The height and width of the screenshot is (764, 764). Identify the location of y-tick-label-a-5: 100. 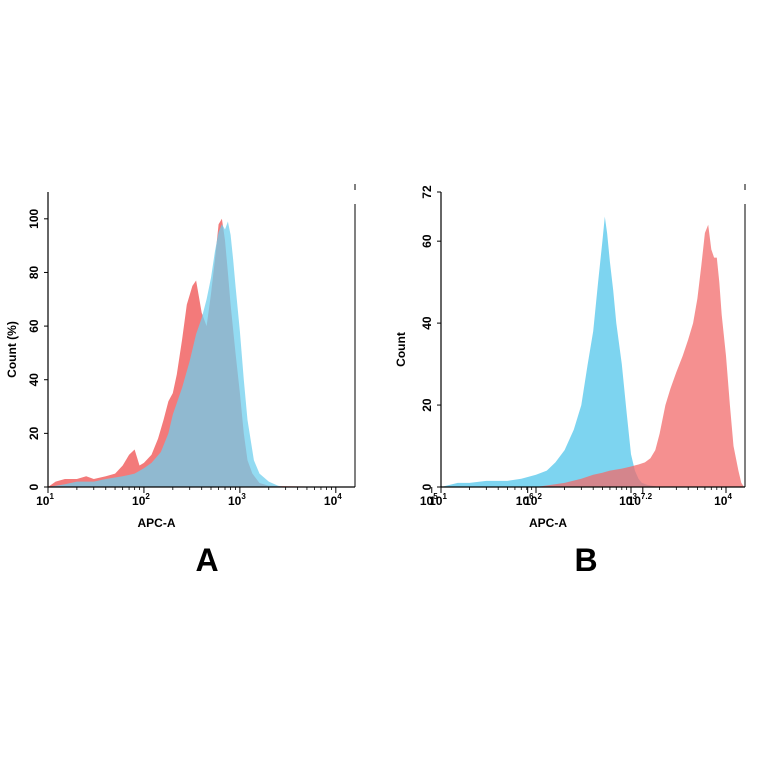
(34, 218).